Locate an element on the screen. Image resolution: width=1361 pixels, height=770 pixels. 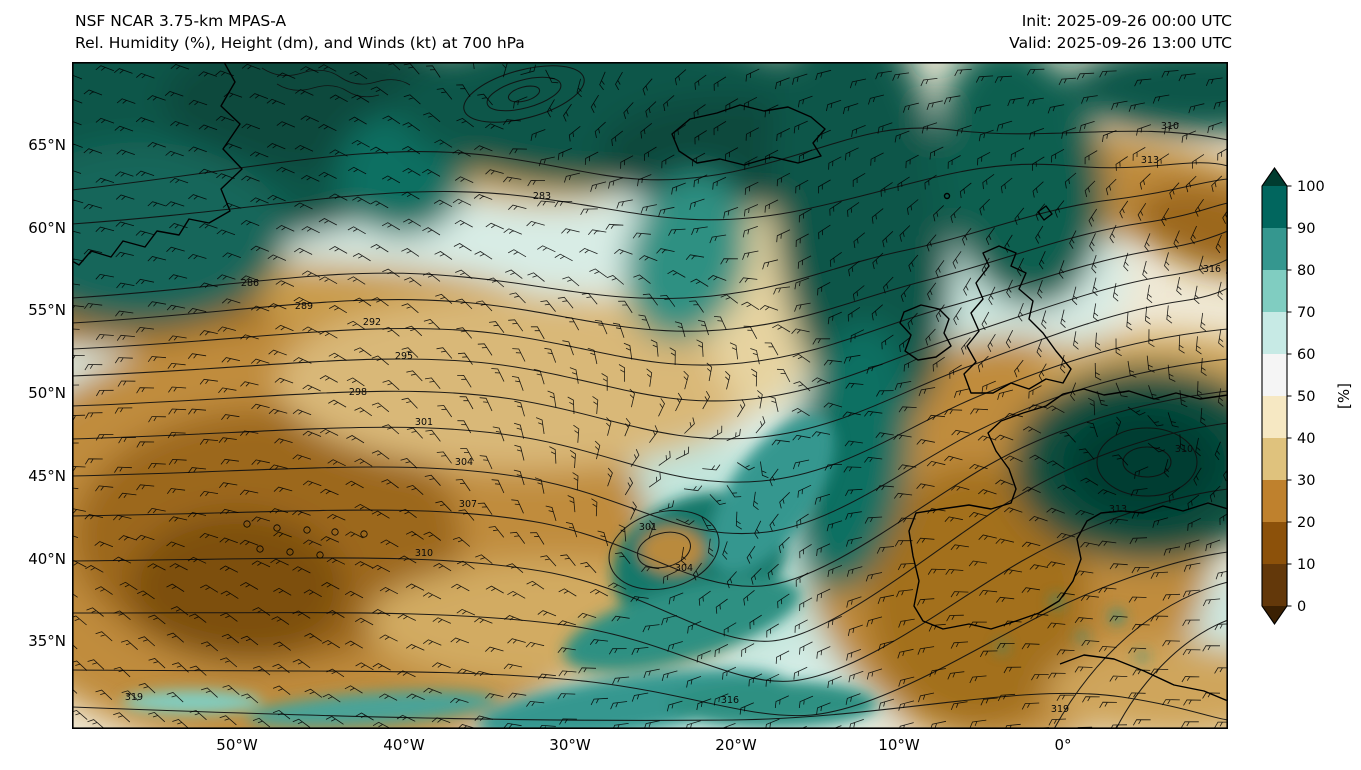
calm-wind-circles is located at coordinates (305, 539).